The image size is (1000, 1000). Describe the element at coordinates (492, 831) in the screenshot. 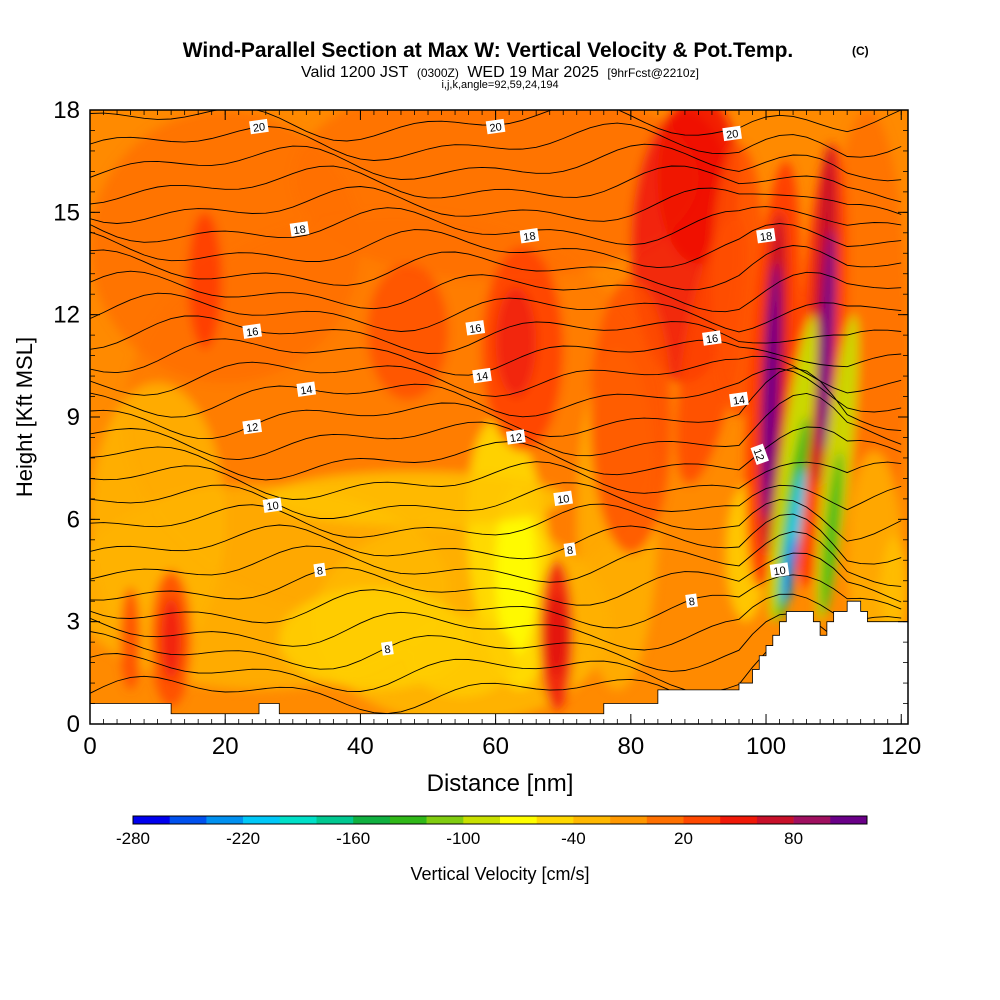

I see `colorbar: -280 -220 -160 -100 -40 20 80` at that location.